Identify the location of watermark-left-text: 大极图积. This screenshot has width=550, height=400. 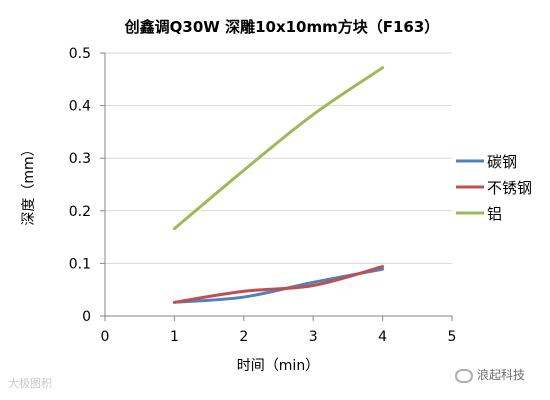
(30, 383).